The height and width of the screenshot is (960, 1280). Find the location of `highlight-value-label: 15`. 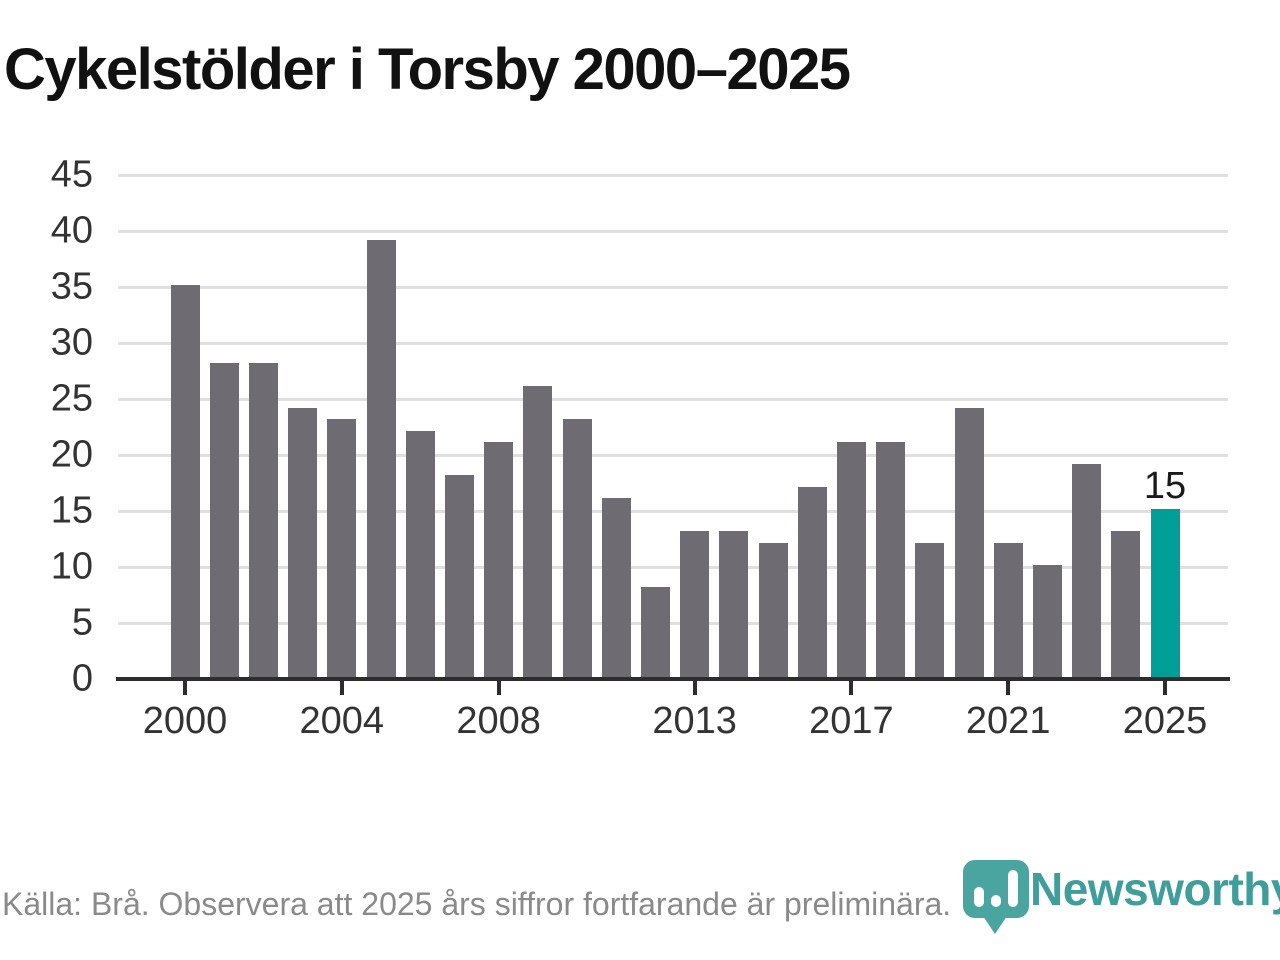

highlight-value-label: 15 is located at coordinates (1165, 486).